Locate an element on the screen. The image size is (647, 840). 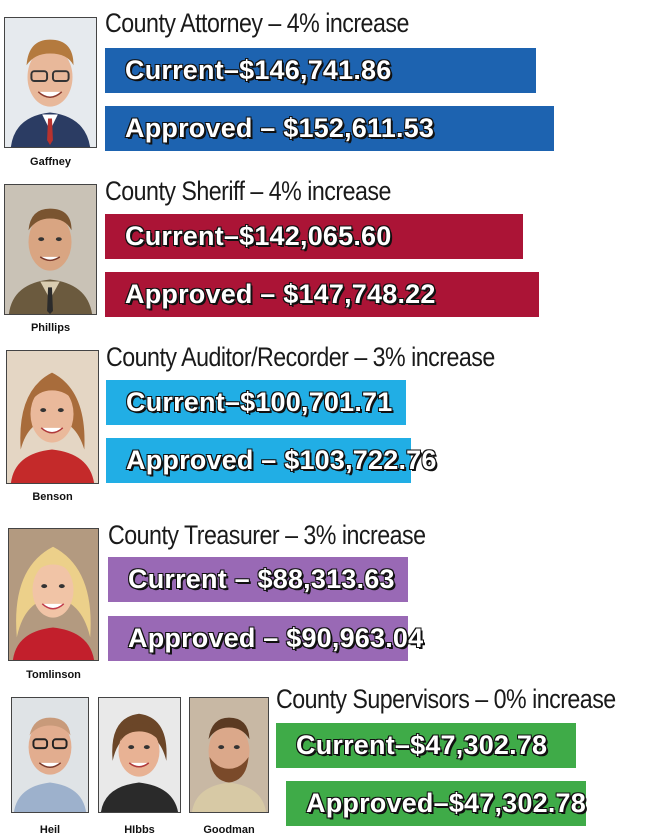
person-name: HIbbs is located at coordinates (139, 830).